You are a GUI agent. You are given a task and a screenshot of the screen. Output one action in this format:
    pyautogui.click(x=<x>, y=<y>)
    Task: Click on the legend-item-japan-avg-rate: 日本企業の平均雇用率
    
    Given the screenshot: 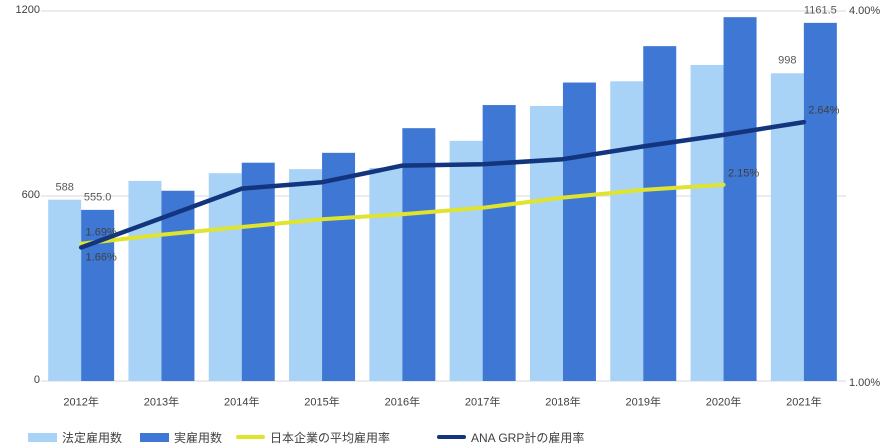 What is the action you would take?
    pyautogui.click(x=313, y=437)
    